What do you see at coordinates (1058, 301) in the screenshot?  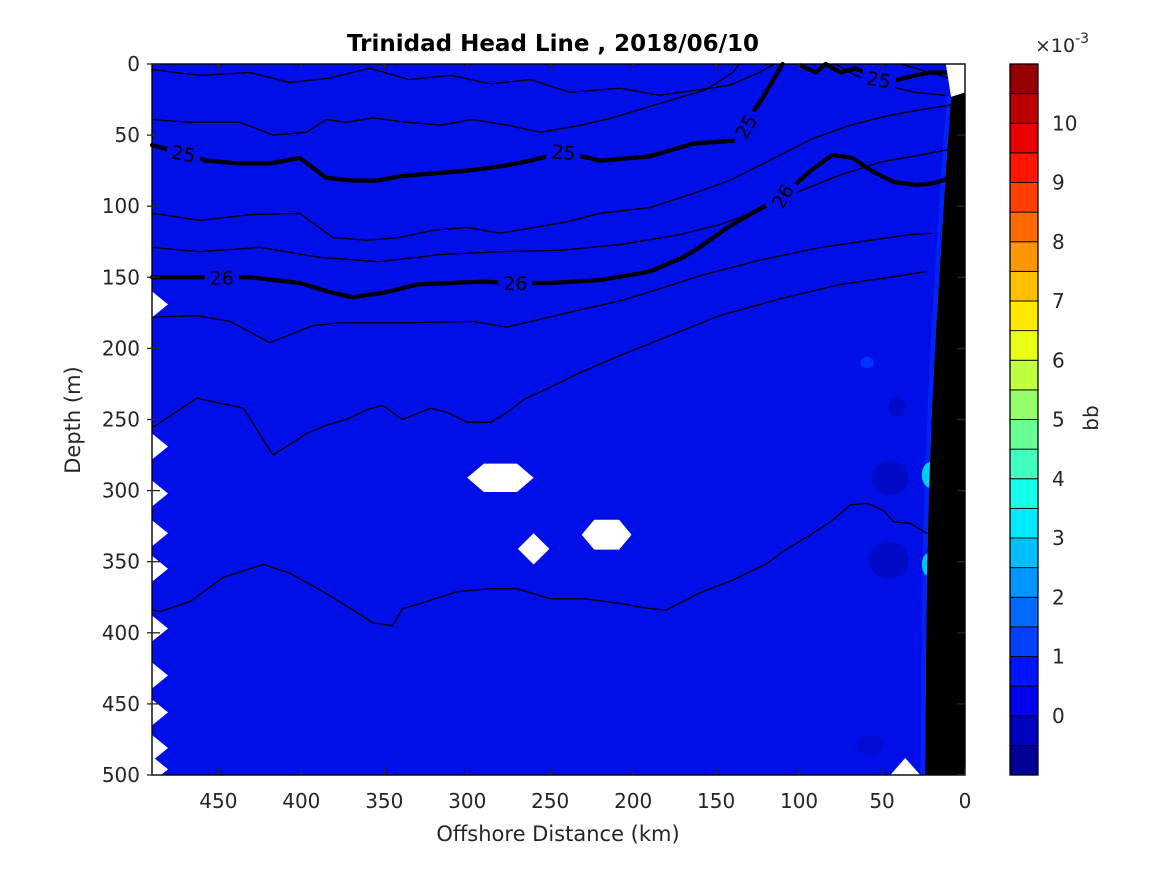 I see `colorbar-tick-label: 7` at bounding box center [1058, 301].